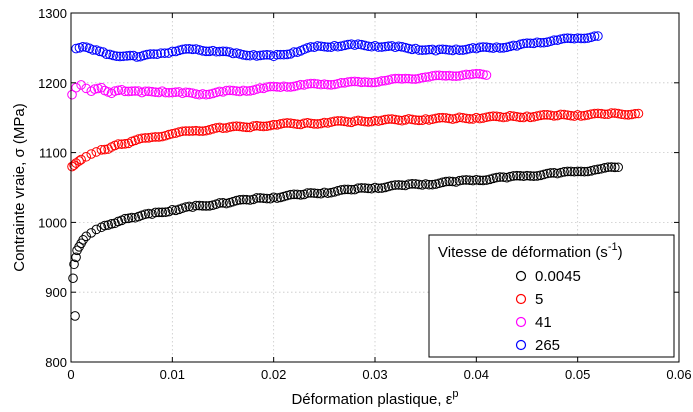 This screenshot has height=412, width=693. Describe the element at coordinates (19, 187) in the screenshot. I see `y-axis-label: Contrainte vraie, σ (MPa)` at that location.